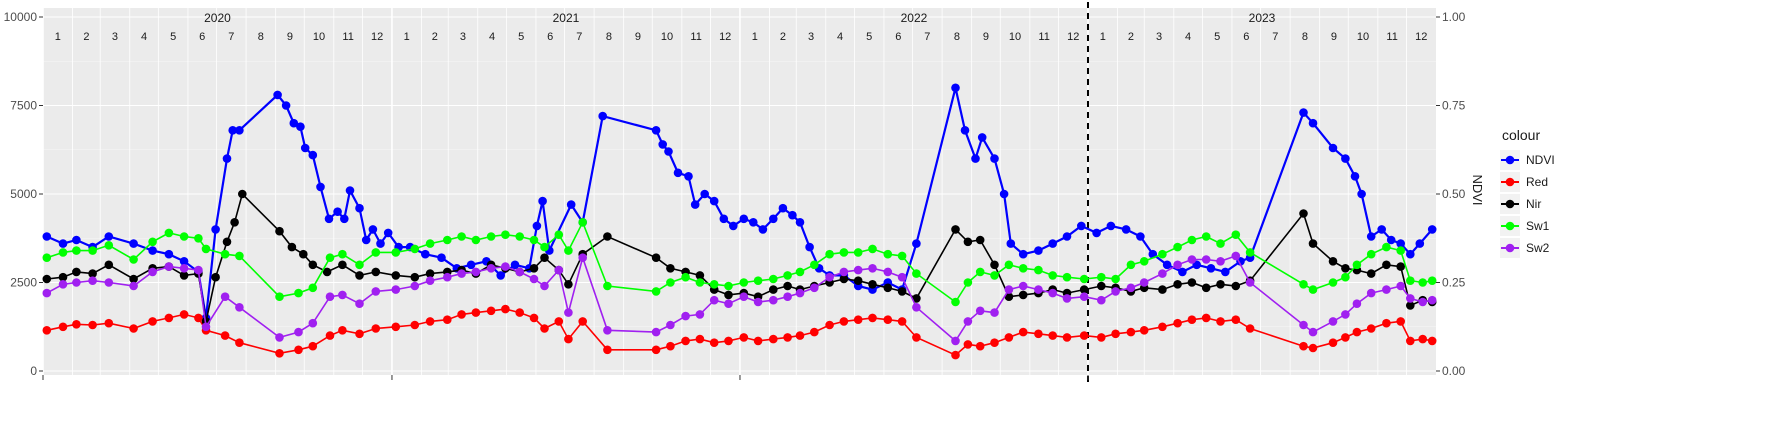 The image size is (1773, 442). Describe the element at coordinates (1454, 194) in the screenshot. I see `y2-tick-label: 0.50` at that location.